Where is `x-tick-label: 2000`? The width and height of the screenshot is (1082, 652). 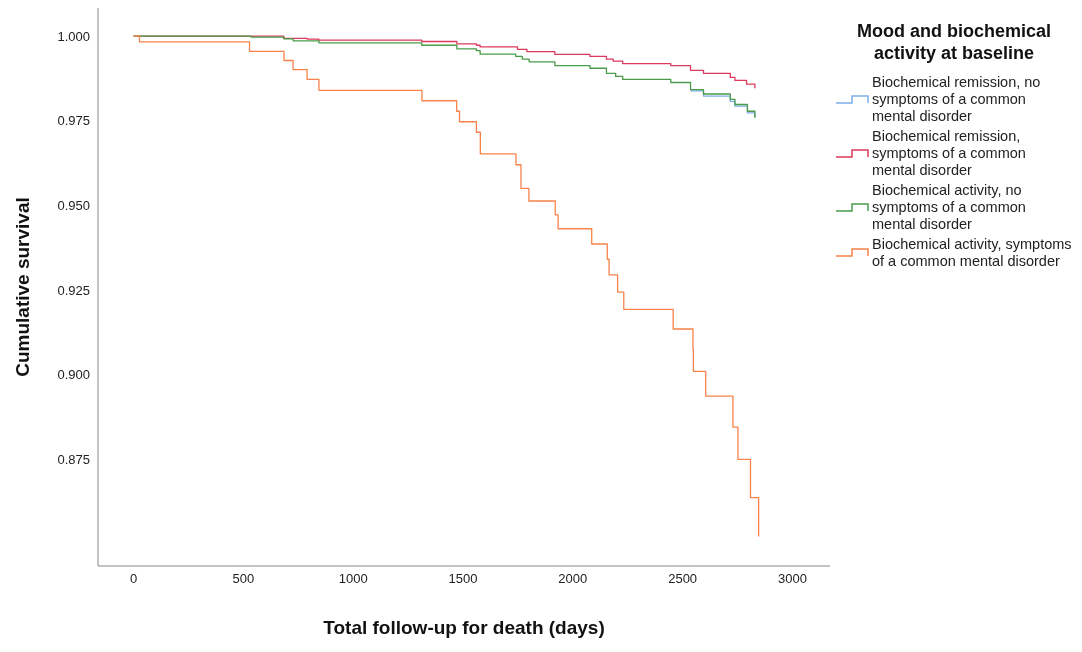
x-tick-label: 2000 is located at coordinates (573, 579).